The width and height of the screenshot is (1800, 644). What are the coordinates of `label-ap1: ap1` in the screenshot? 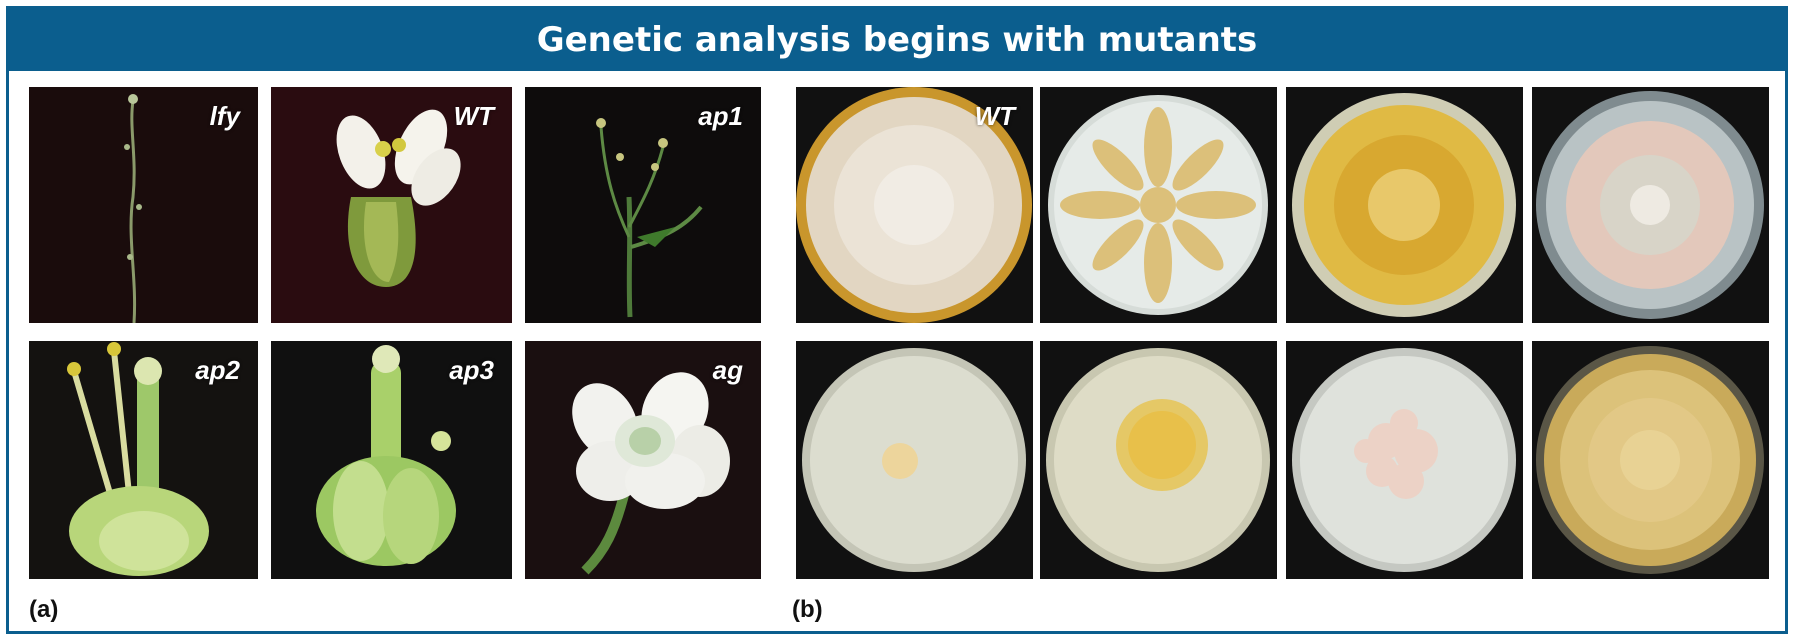 It's located at (720, 116).